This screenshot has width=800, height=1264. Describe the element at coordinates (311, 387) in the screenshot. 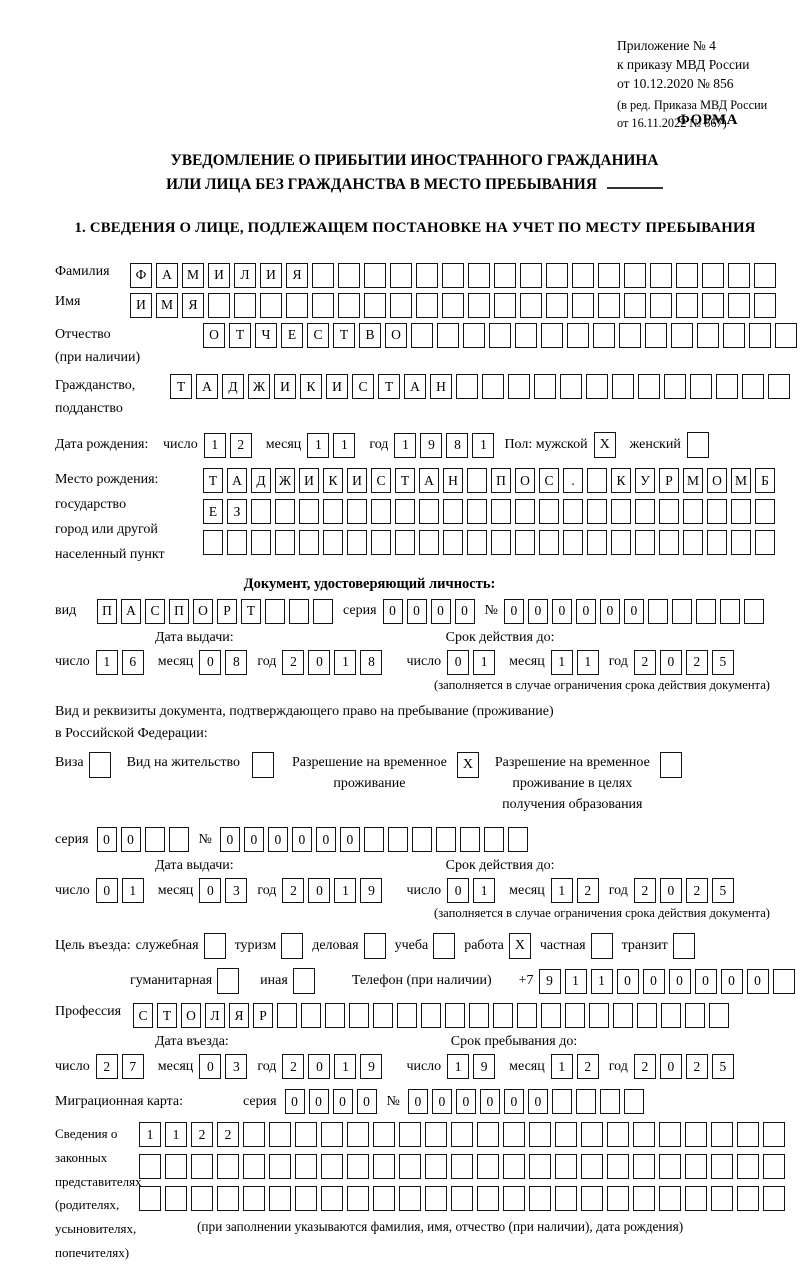

I see `char-cell: К` at that location.